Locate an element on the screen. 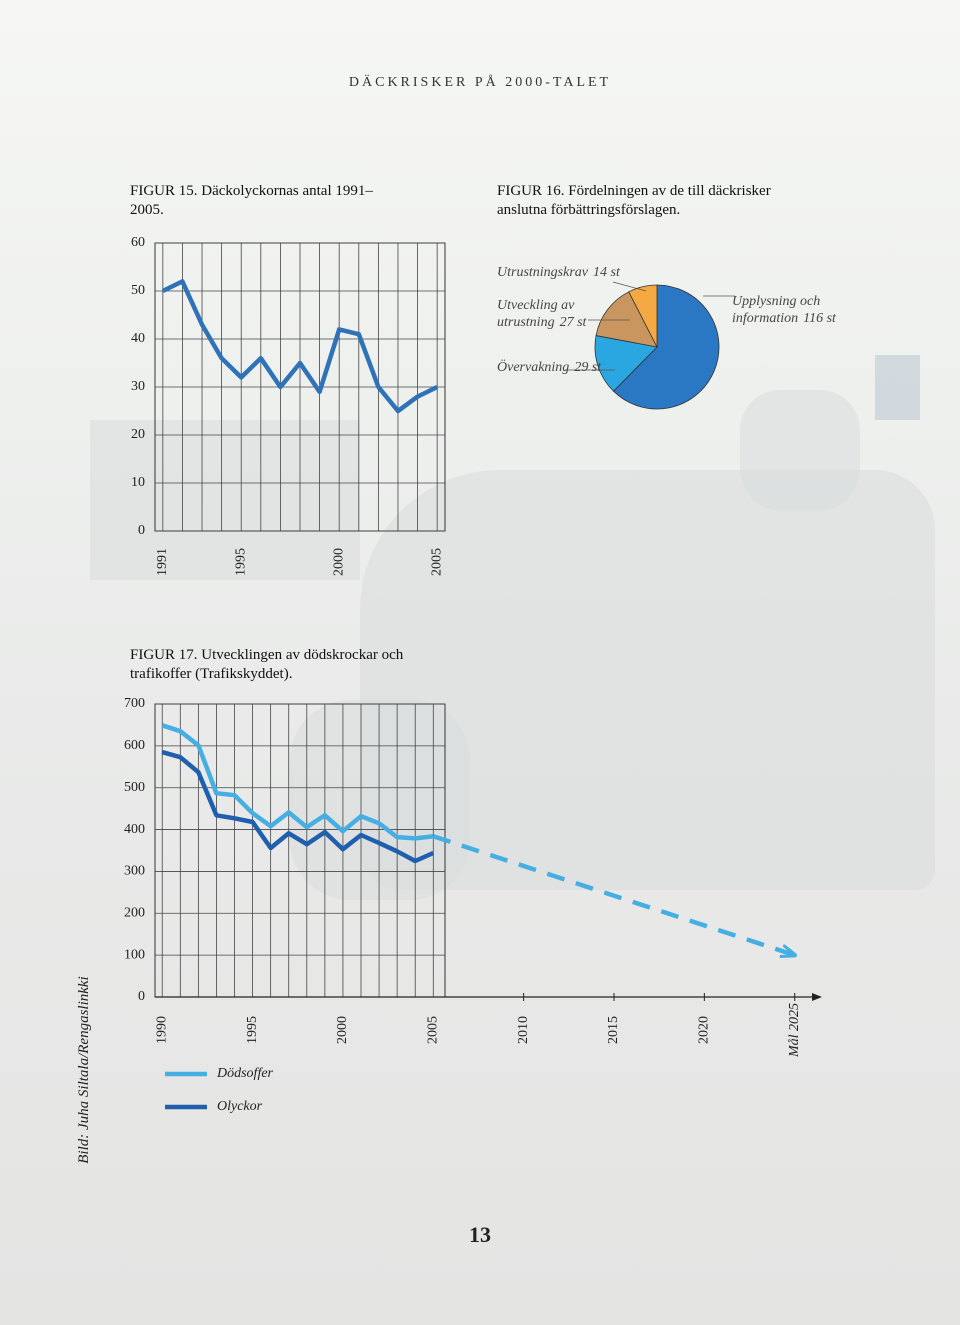  photo-car is located at coordinates (225, 500).